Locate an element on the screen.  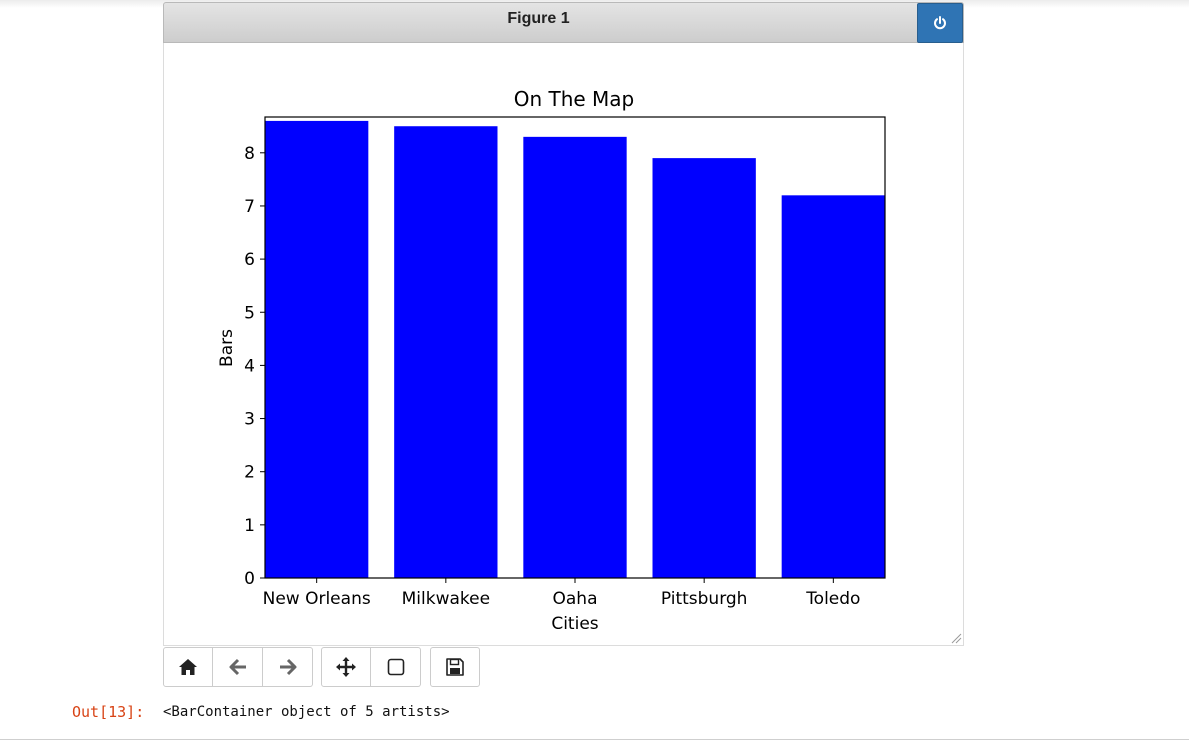
y-axis-label: Bars is located at coordinates (227, 348).